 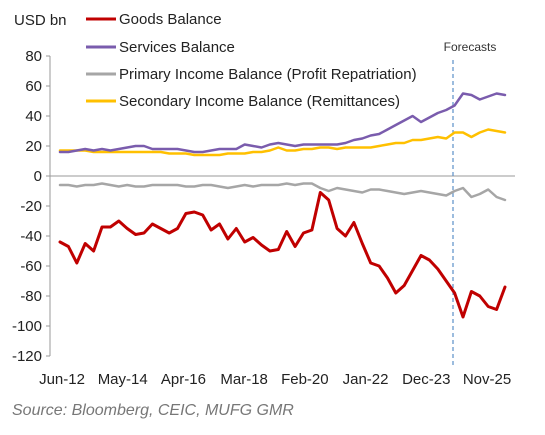 What do you see at coordinates (33, 86) in the screenshot?
I see `y-tick-label: 60` at bounding box center [33, 86].